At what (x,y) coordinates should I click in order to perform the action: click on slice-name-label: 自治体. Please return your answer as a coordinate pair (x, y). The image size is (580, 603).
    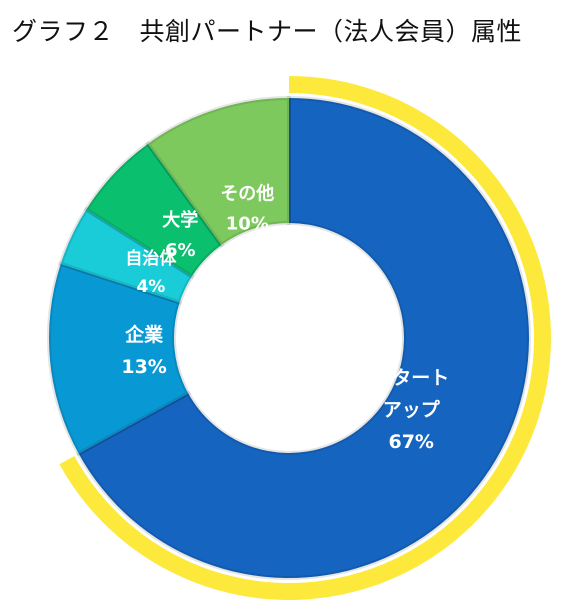
    Looking at the image, I should click on (151, 258).